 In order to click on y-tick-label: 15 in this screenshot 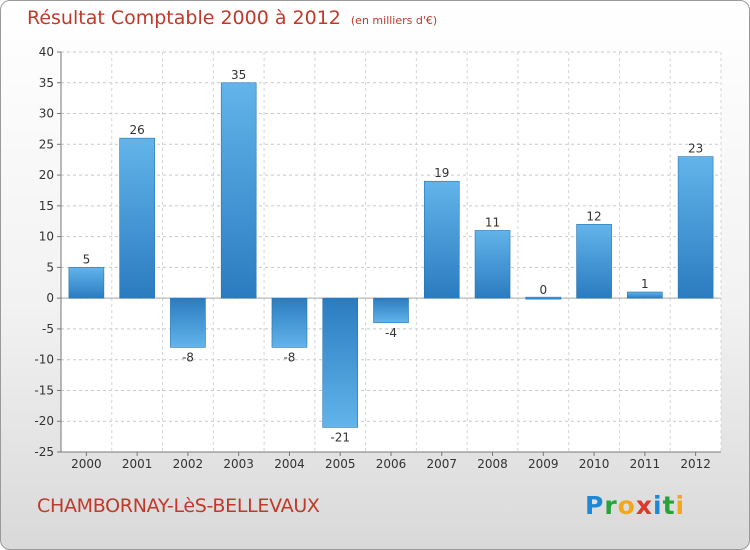, I will do `click(46, 206)`.